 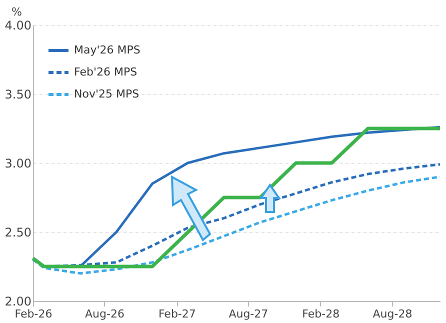 What do you see at coordinates (33, 314) in the screenshot?
I see `x-tick-label: Feb-26` at bounding box center [33, 314].